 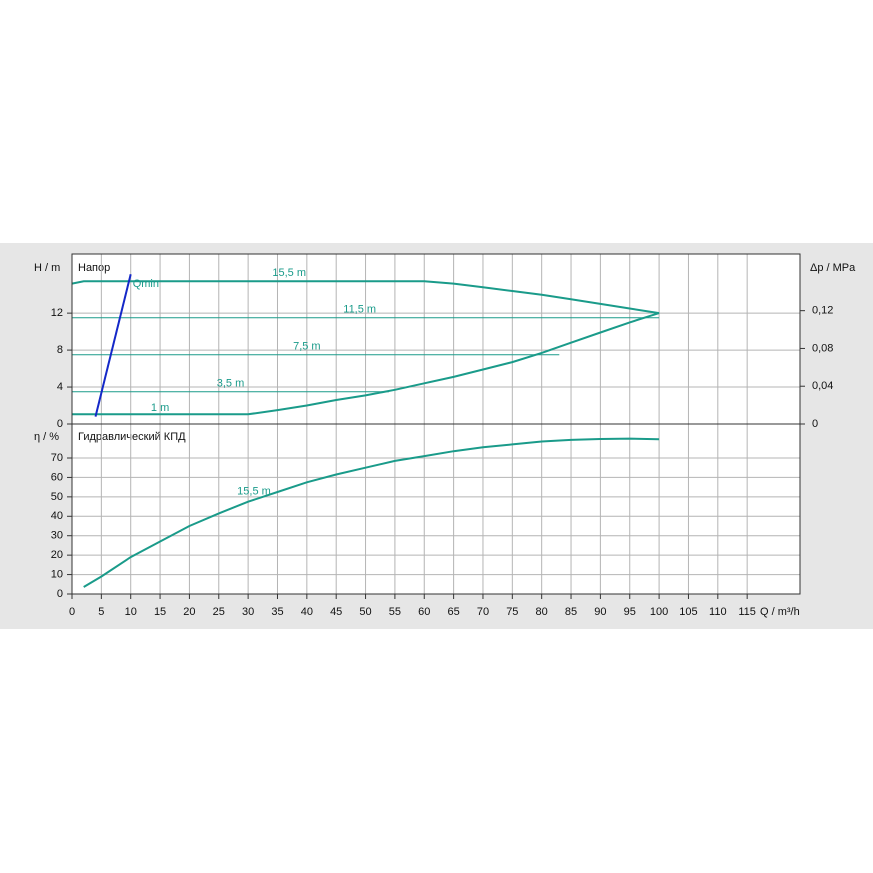 What do you see at coordinates (822, 348) in the screenshot?
I see `y2-tick-label: 0,08` at bounding box center [822, 348].